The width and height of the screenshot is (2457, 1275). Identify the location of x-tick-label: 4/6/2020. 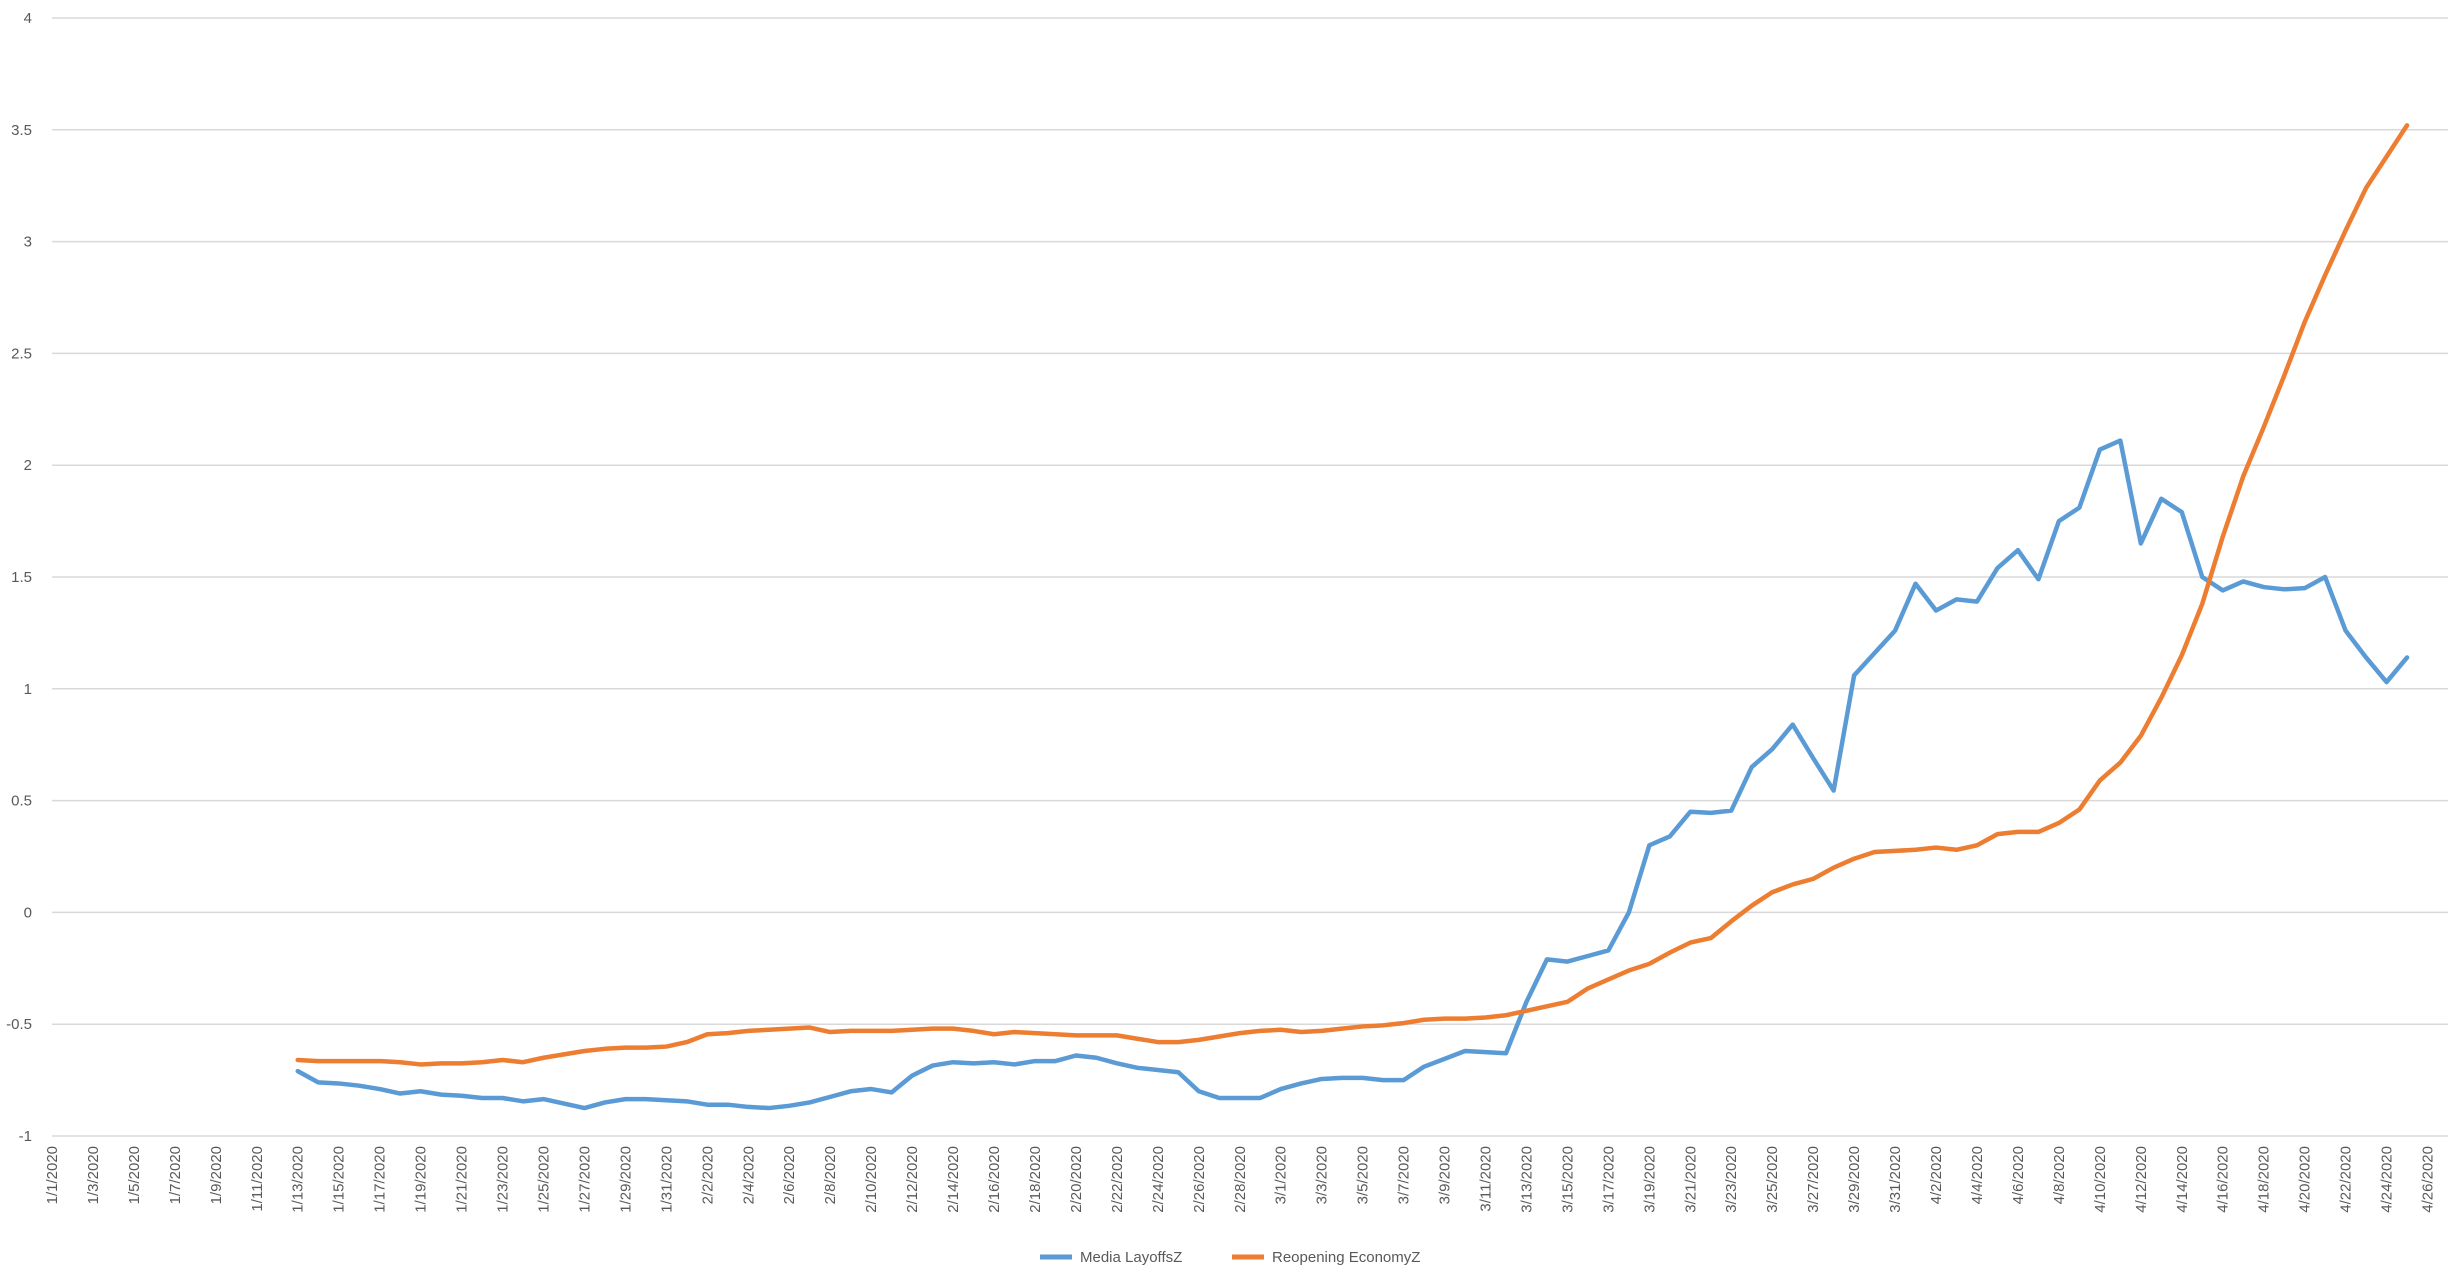
(2018, 1175).